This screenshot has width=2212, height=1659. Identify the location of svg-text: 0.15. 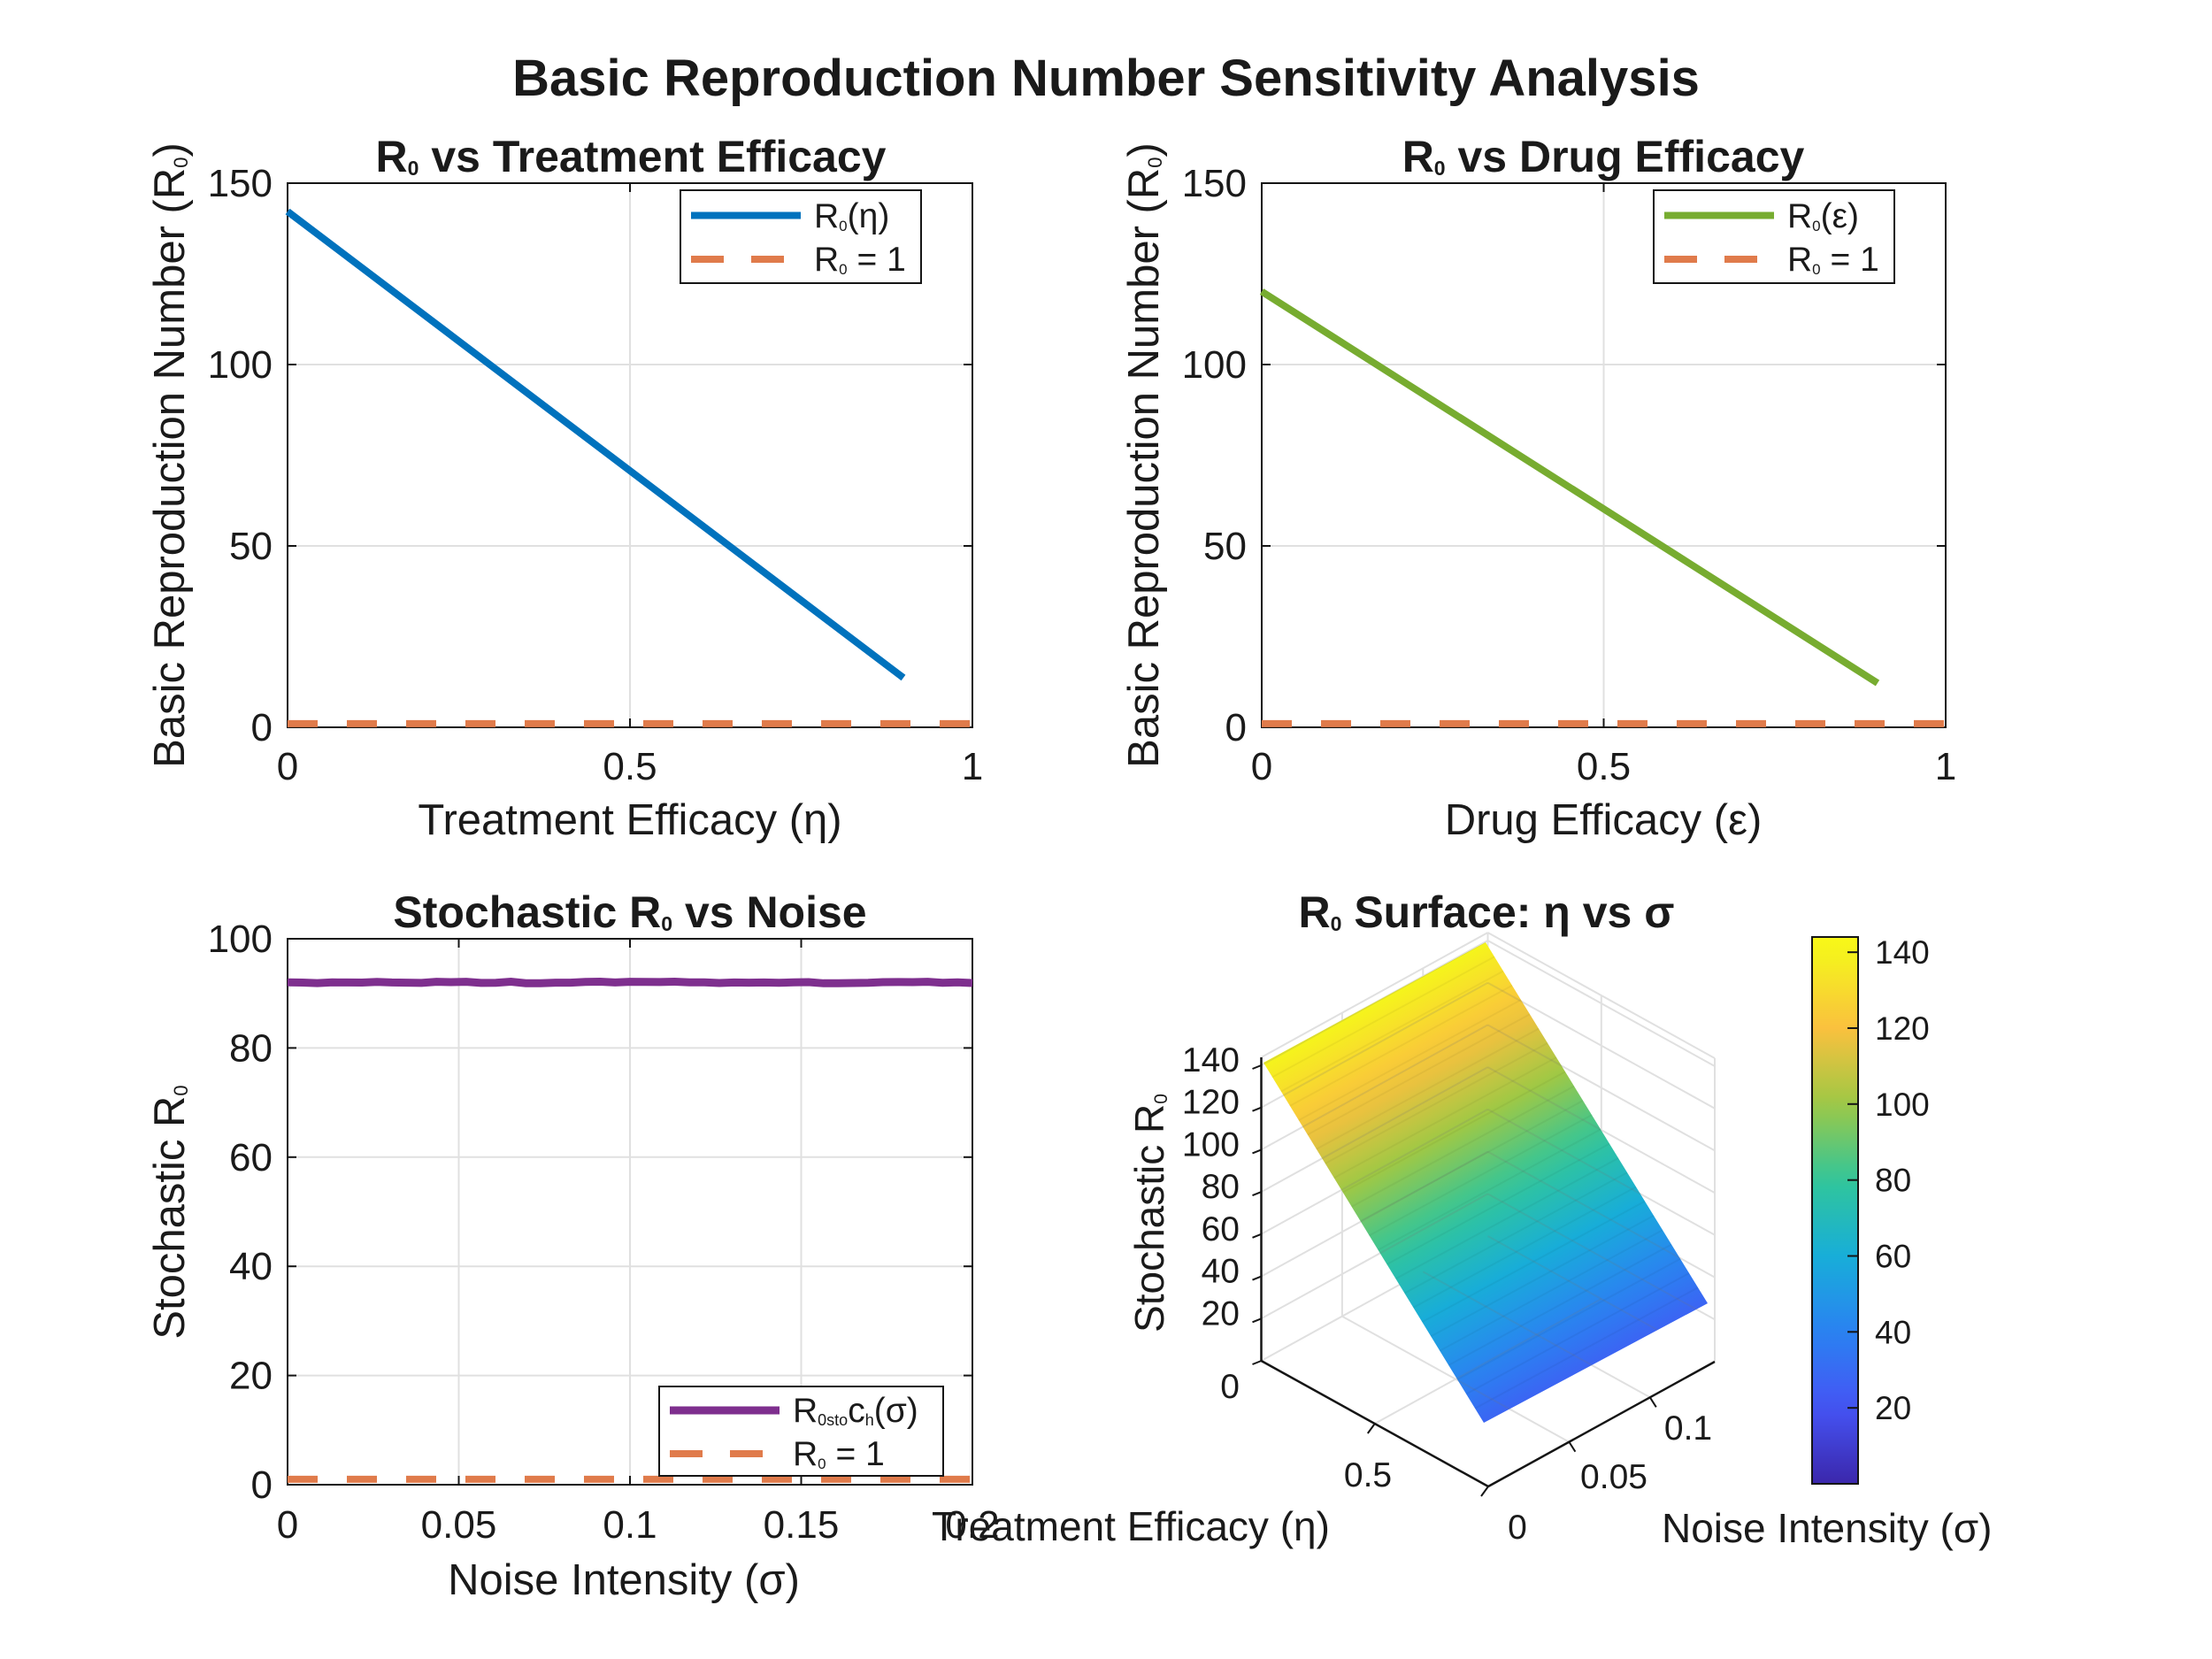
(802, 1525).